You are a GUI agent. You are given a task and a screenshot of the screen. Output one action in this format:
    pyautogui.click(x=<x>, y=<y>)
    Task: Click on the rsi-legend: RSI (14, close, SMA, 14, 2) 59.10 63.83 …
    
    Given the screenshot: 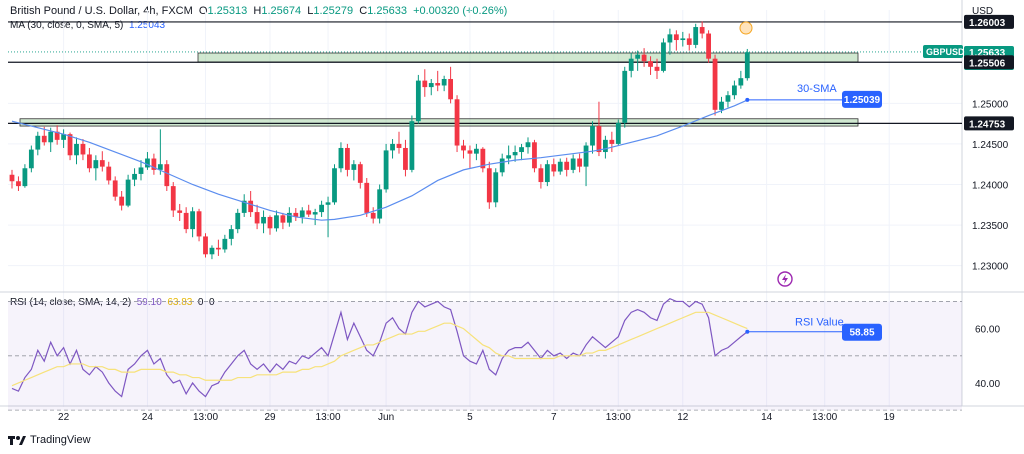 What is the action you would take?
    pyautogui.click(x=112, y=302)
    